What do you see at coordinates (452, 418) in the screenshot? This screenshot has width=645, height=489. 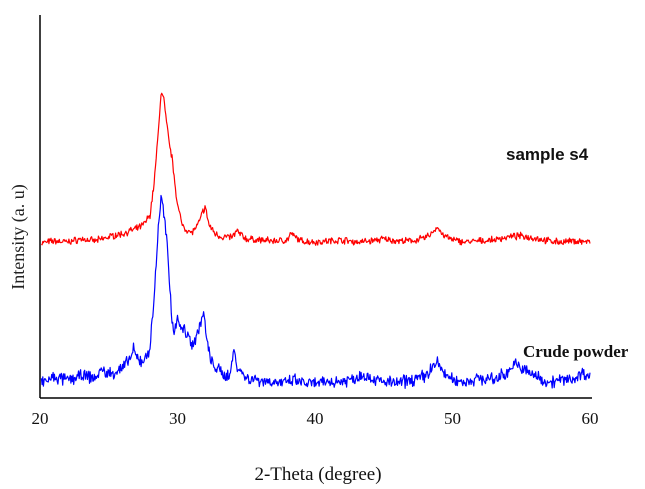 I see `x-tick-label: 50` at bounding box center [452, 418].